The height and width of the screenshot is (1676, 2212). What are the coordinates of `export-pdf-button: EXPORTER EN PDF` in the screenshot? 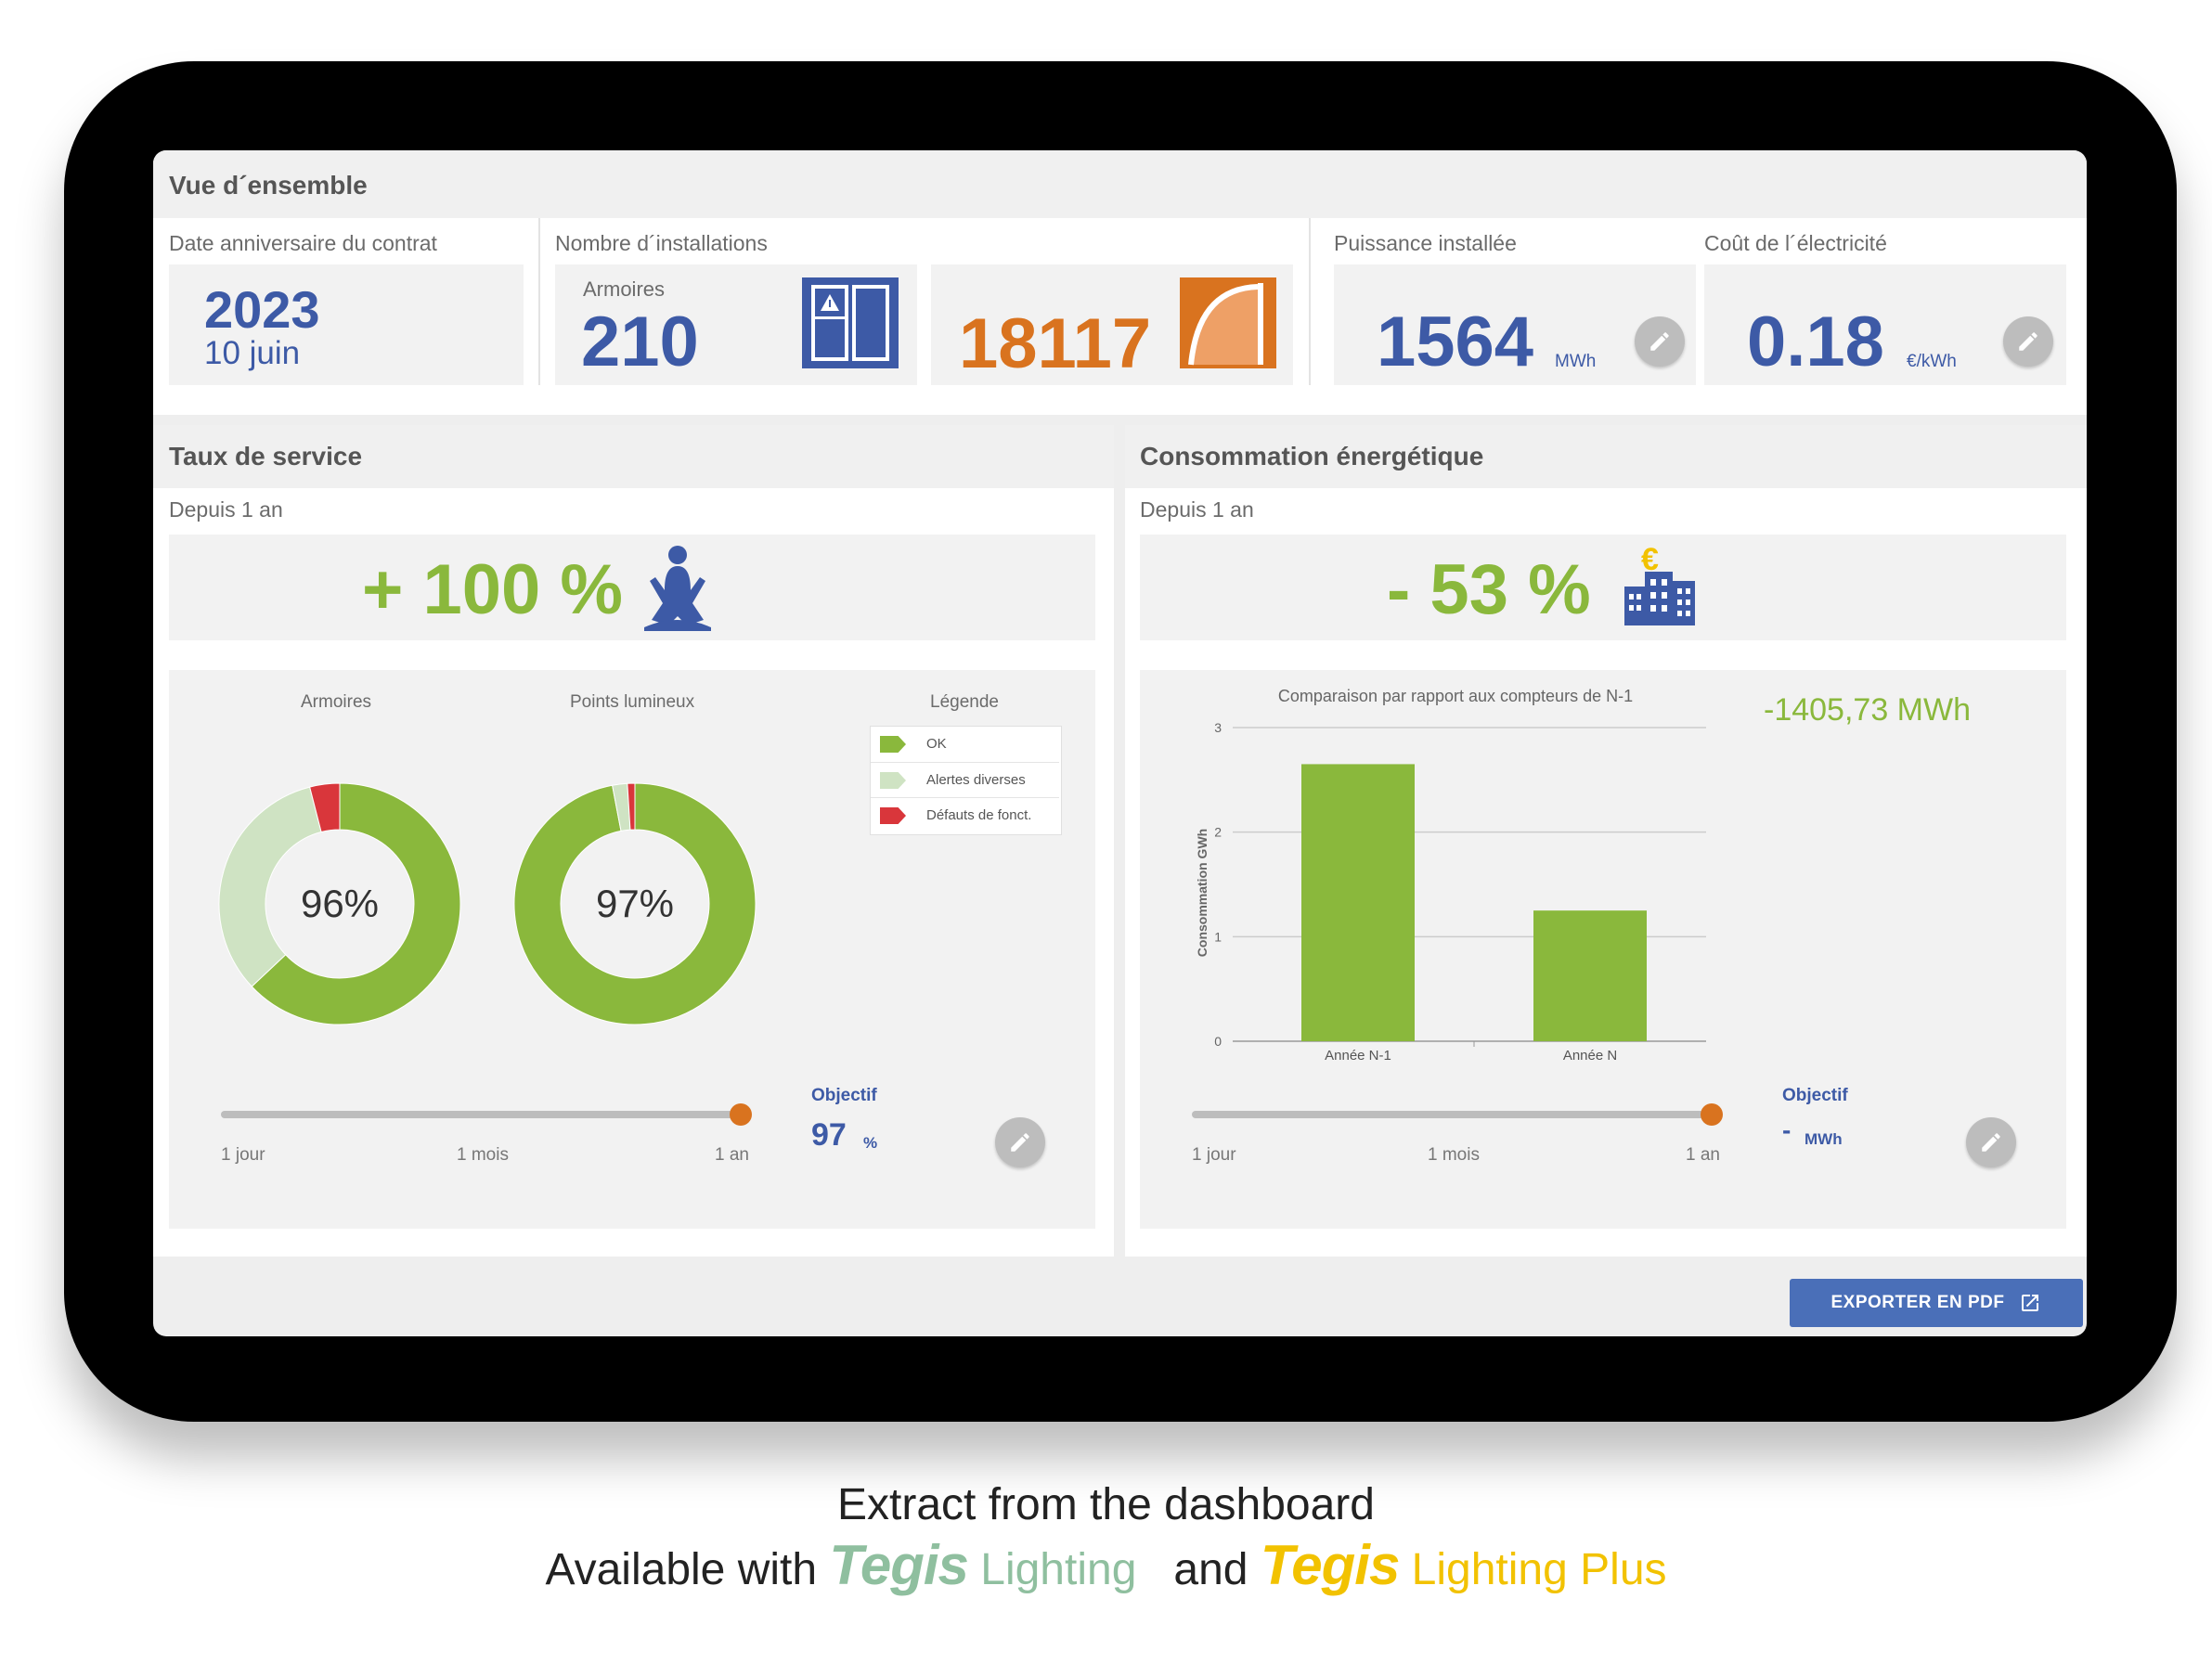 It's located at (1936, 1303).